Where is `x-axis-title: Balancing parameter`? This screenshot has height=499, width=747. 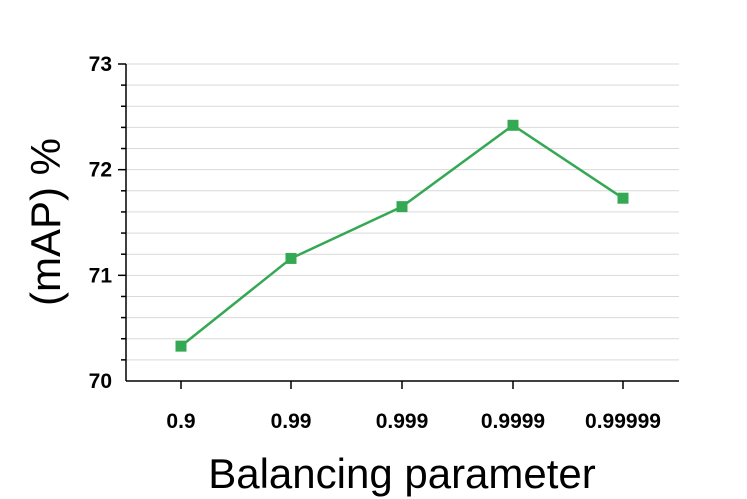
x-axis-title: Balancing parameter is located at coordinates (402, 473).